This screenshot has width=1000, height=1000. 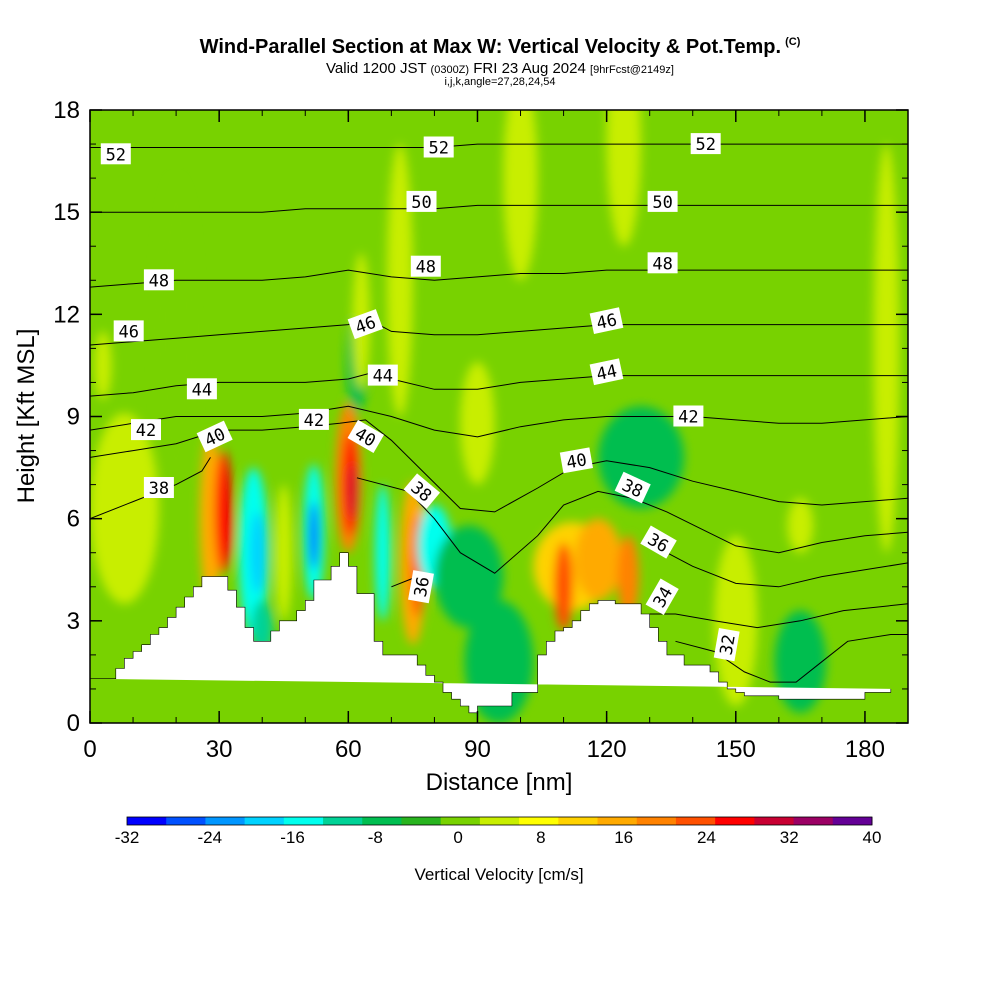 I want to click on terrain, so click(x=491, y=633).